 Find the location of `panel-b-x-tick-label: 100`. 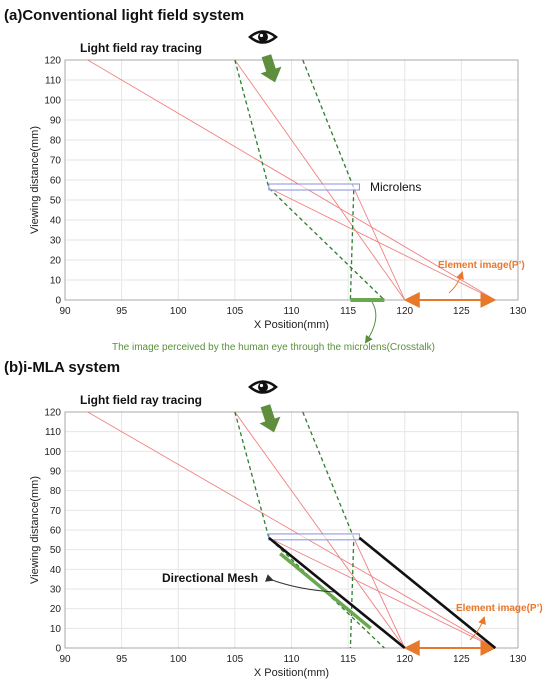

panel-b-x-tick-label: 100 is located at coordinates (178, 659).